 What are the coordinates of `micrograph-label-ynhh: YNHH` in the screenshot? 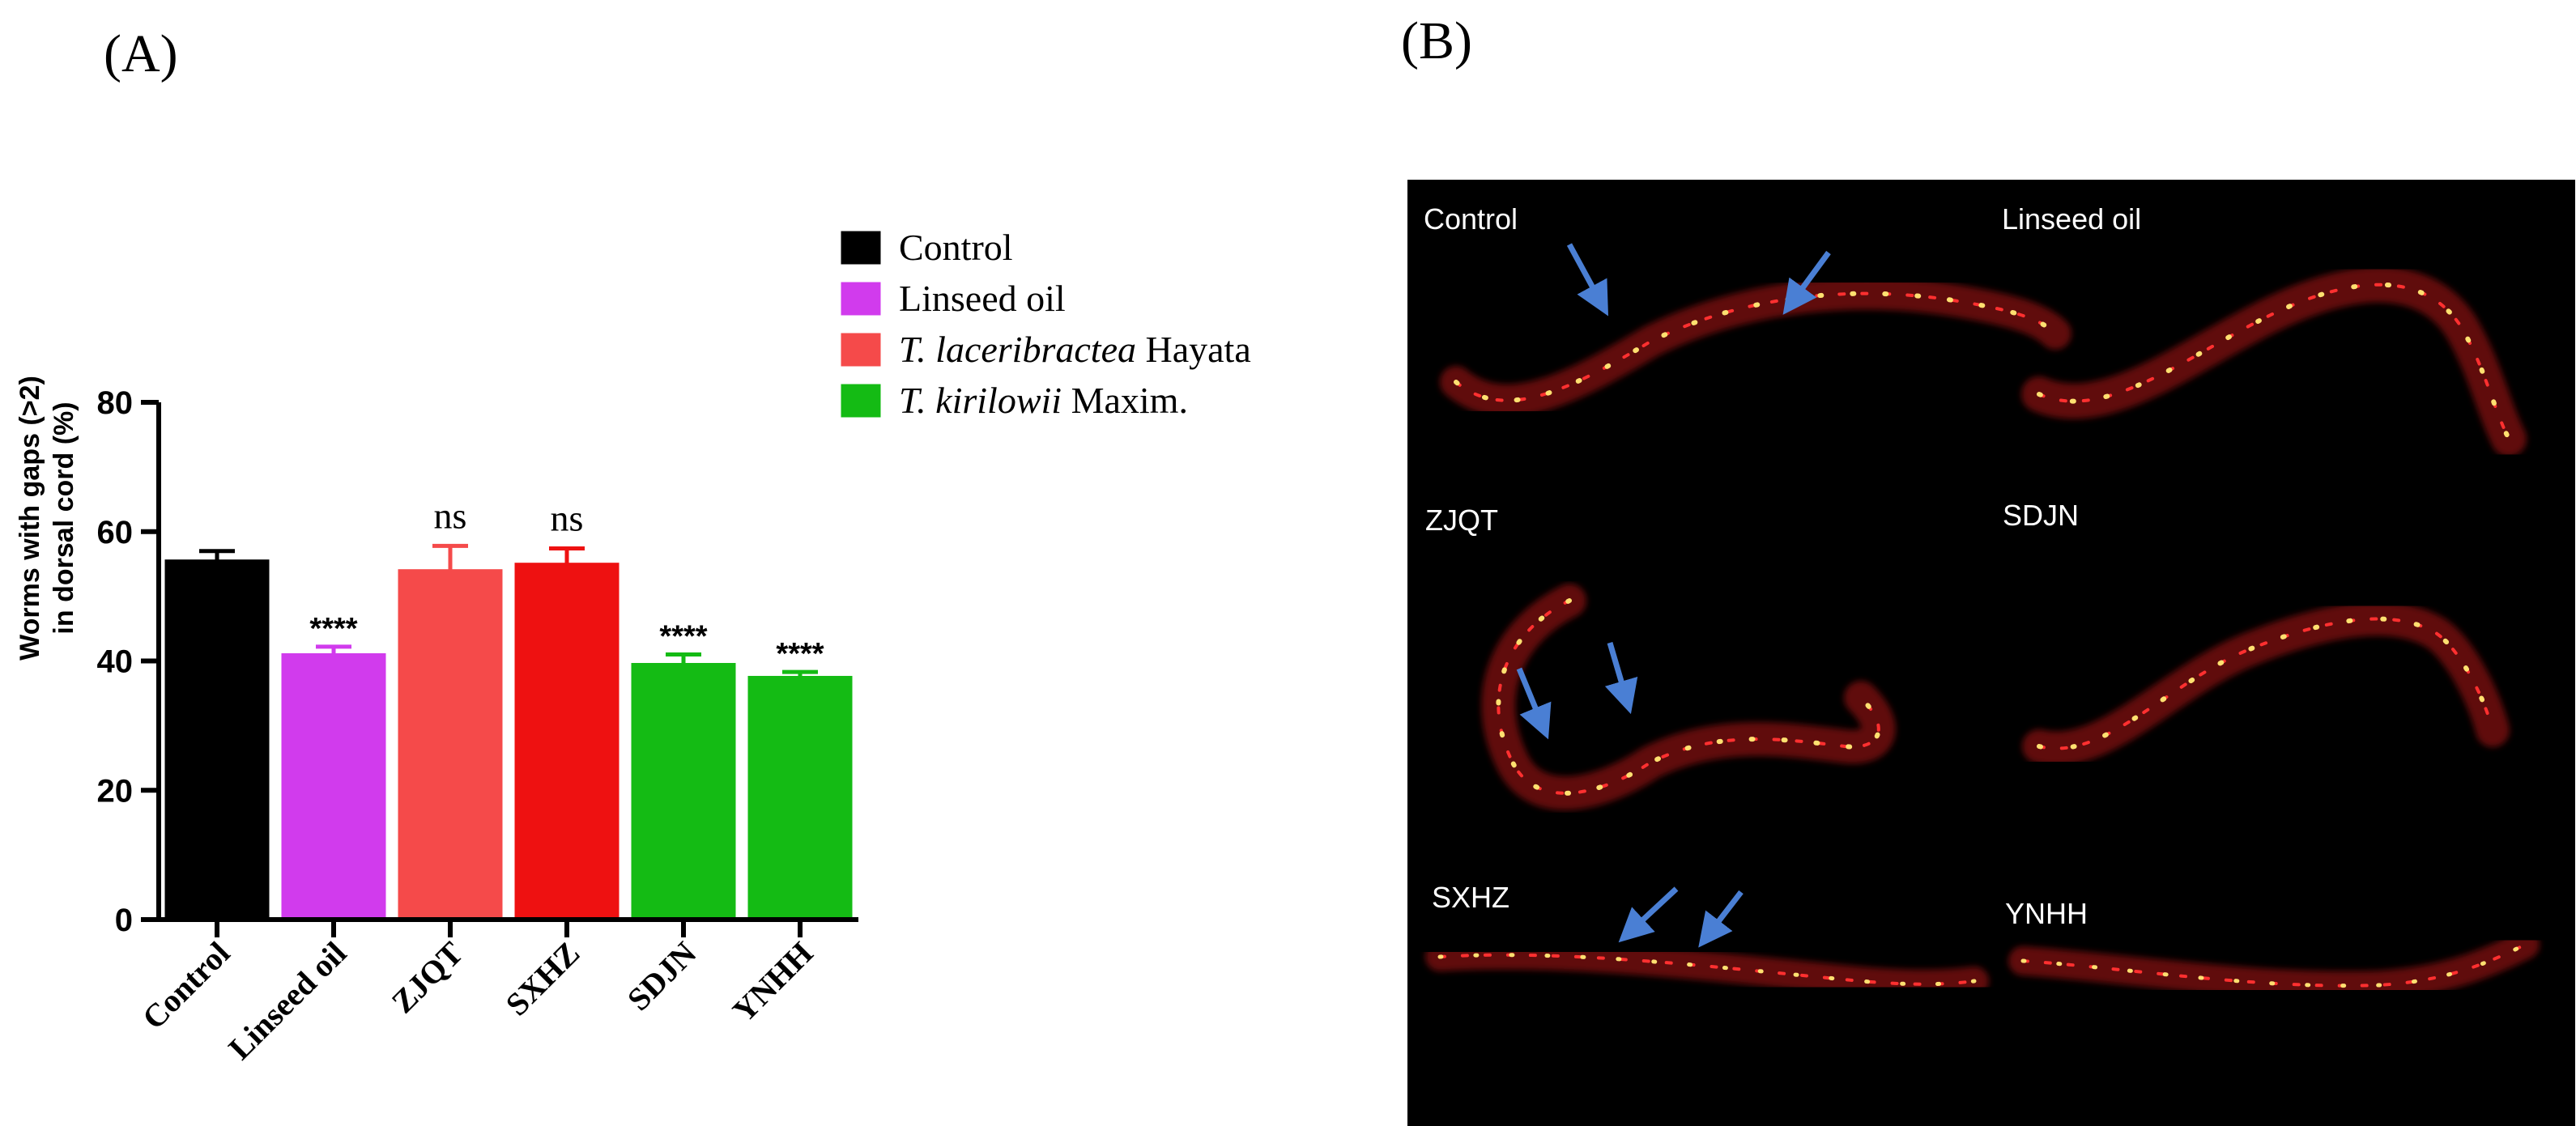 It's located at (2046, 913).